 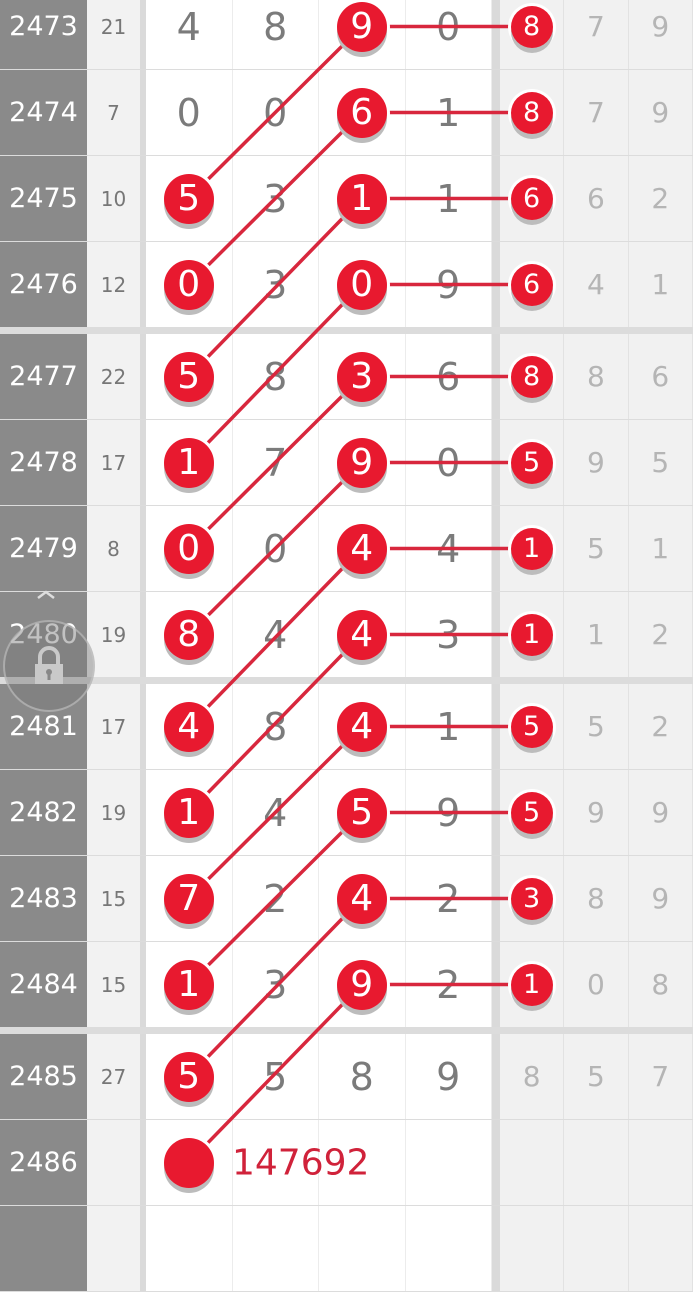 What do you see at coordinates (113, 284) in the screenshot?
I see `sum-value: 12` at bounding box center [113, 284].